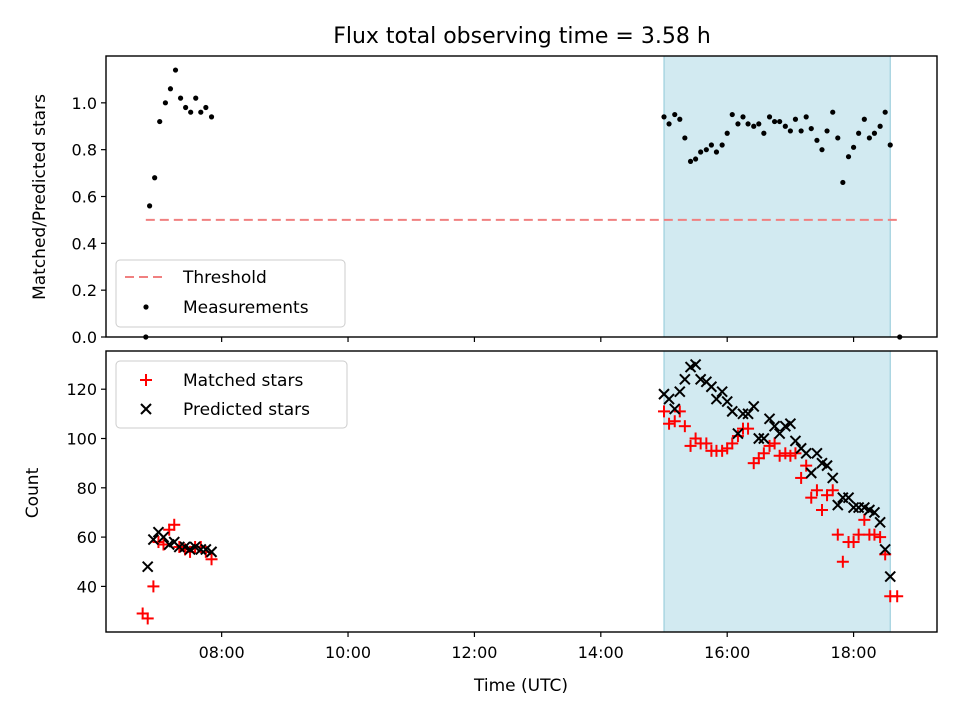 Image resolution: width=960 pixels, height=720 pixels. What do you see at coordinates (84, 337) in the screenshot?
I see `y-tick-label: 0.0` at bounding box center [84, 337].